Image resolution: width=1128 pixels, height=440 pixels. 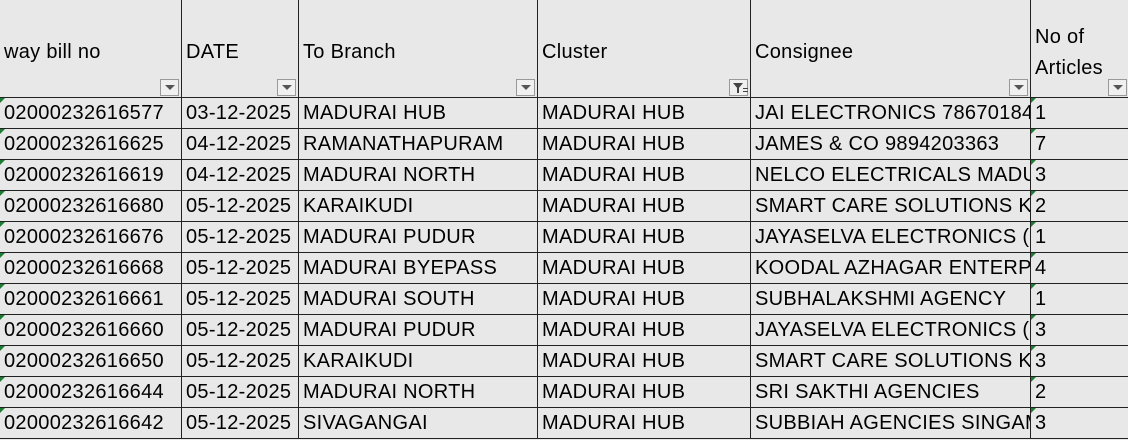 What do you see at coordinates (91, 299) in the screenshot?
I see `table-cell: 02000232616661` at bounding box center [91, 299].